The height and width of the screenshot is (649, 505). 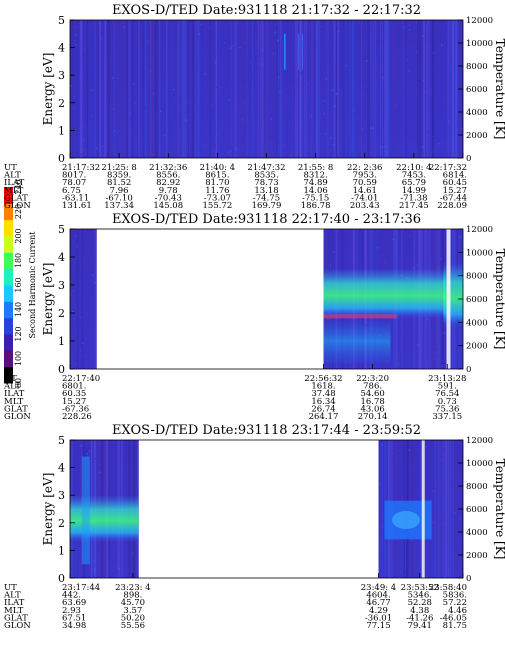 I want to click on y2-tick-label: 10000, so click(x=479, y=253).